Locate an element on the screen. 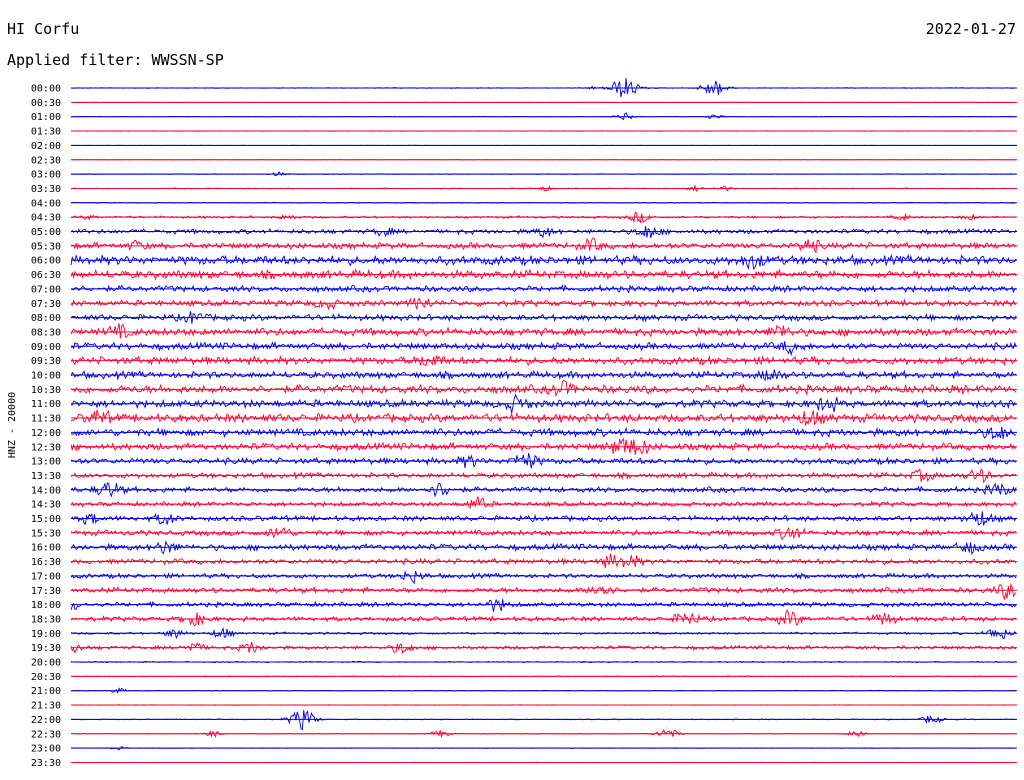 The width and height of the screenshot is (1024, 780). time-label: 17:00 is located at coordinates (46, 576).